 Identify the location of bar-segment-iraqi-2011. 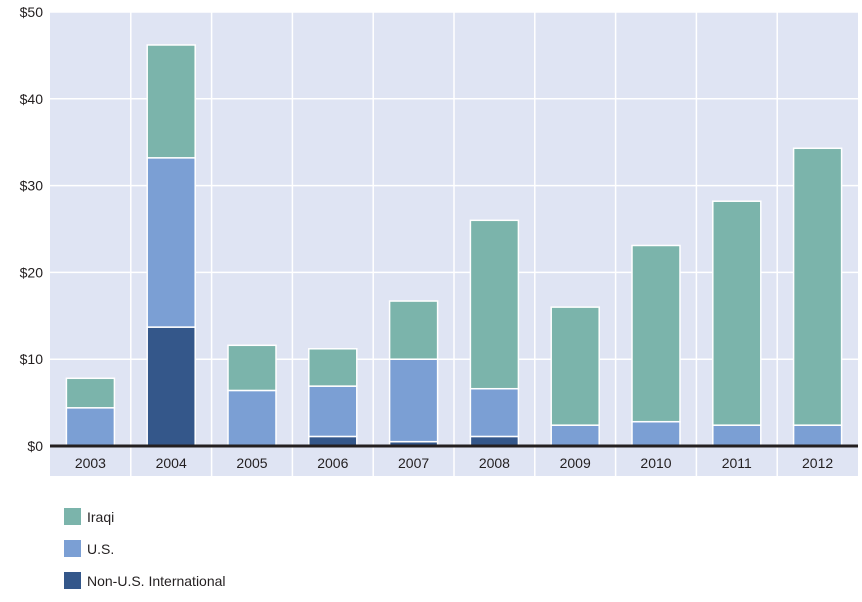
(737, 313).